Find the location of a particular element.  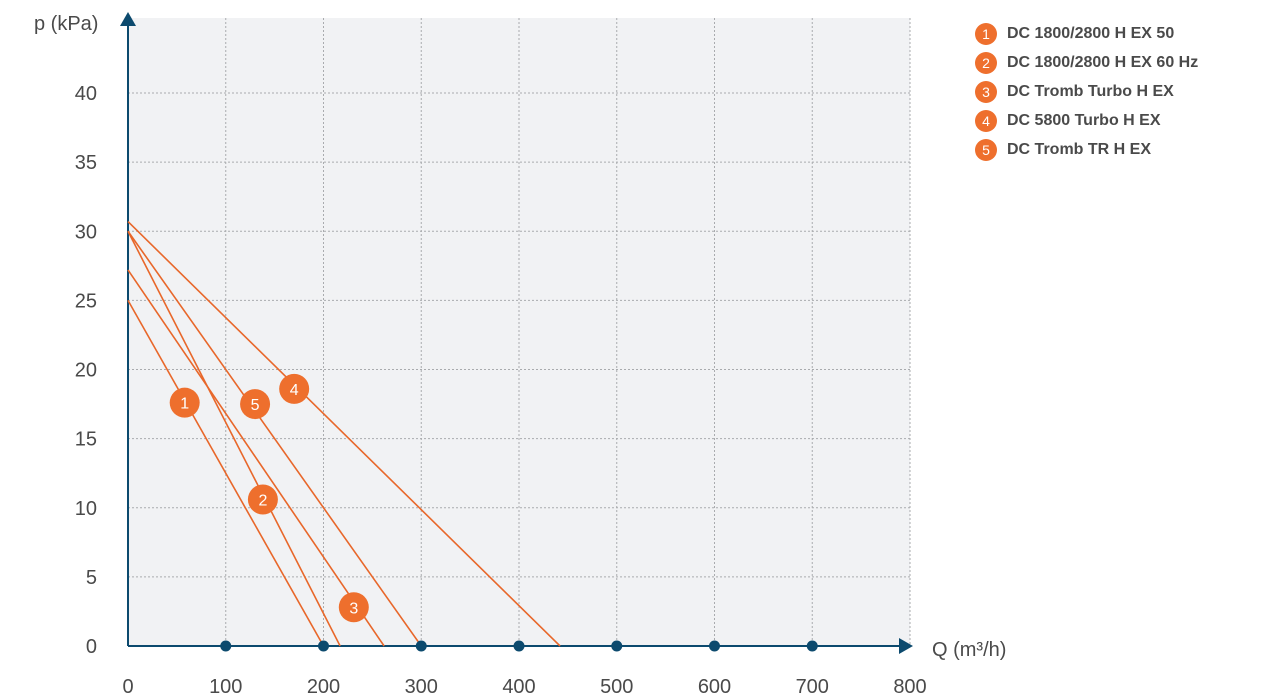

series-badge-4: 4 is located at coordinates (294, 388).